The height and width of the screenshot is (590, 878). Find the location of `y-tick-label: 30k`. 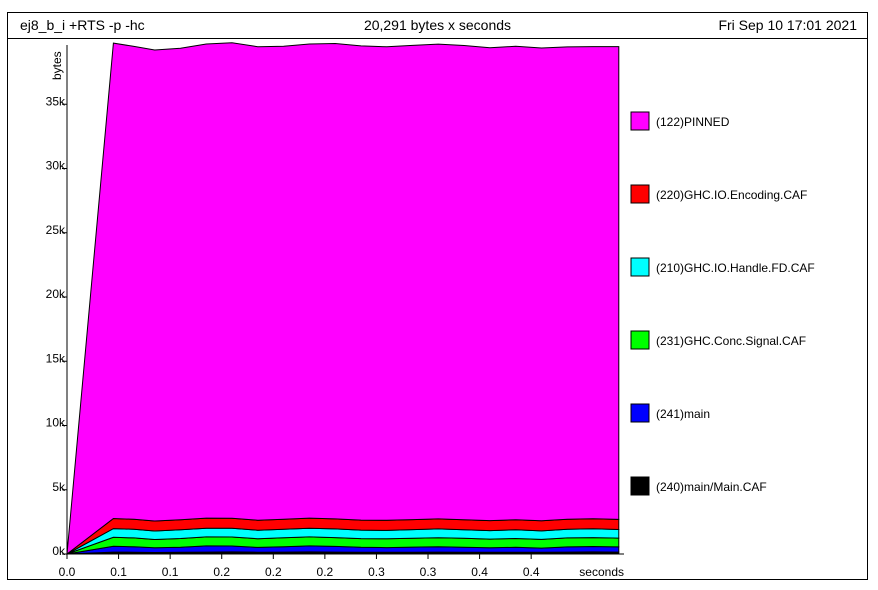

y-tick-label: 30k is located at coordinates (56, 166).